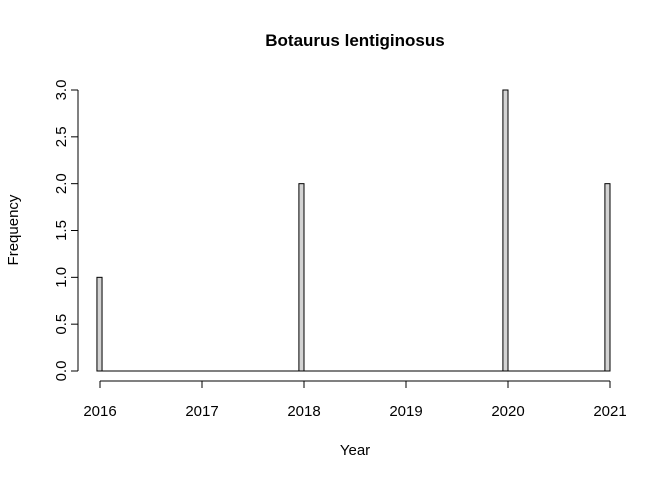 The image size is (672, 480). I want to click on x-tick-label: 2016, so click(99, 411).